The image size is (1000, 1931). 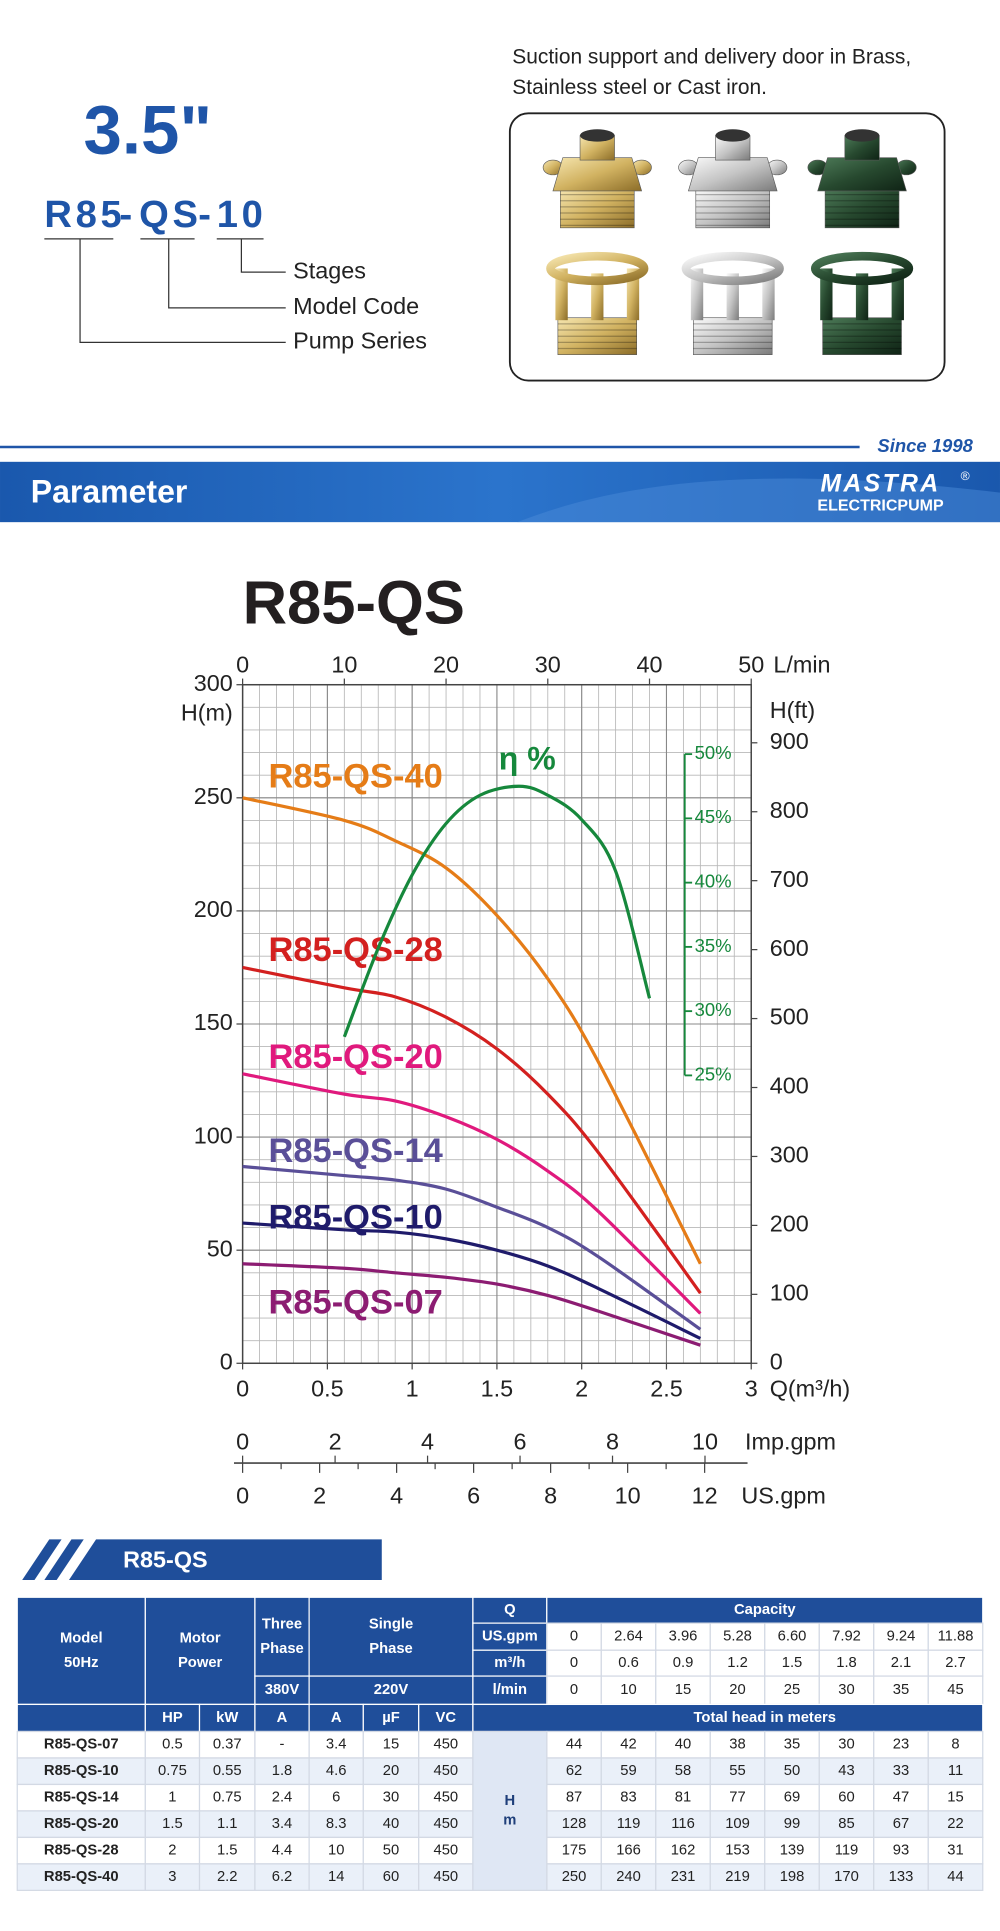 What do you see at coordinates (336, 1824) in the screenshot?
I see `cell-text: 8.3` at bounding box center [336, 1824].